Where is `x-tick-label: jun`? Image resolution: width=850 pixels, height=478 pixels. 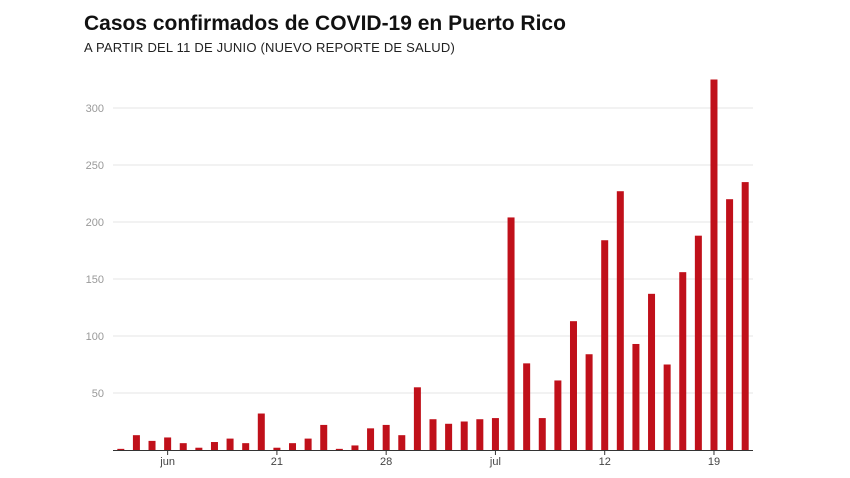 x-tick-label: jun is located at coordinates (167, 462).